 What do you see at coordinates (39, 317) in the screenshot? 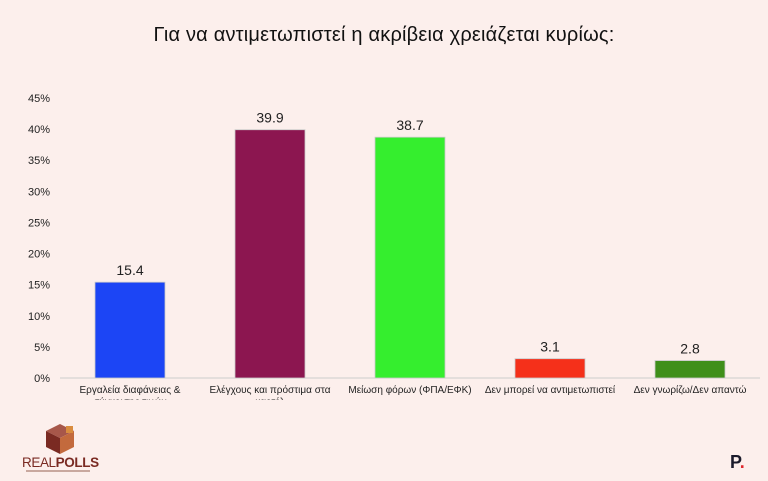
I see `y-tick-label: 10%` at bounding box center [39, 317].